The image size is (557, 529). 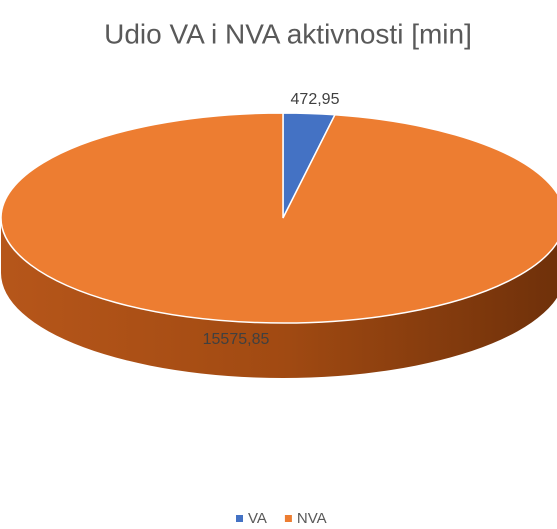 What do you see at coordinates (288, 33) in the screenshot?
I see `chart-title: Udio VA i NVA aktivnosti [min]` at bounding box center [288, 33].